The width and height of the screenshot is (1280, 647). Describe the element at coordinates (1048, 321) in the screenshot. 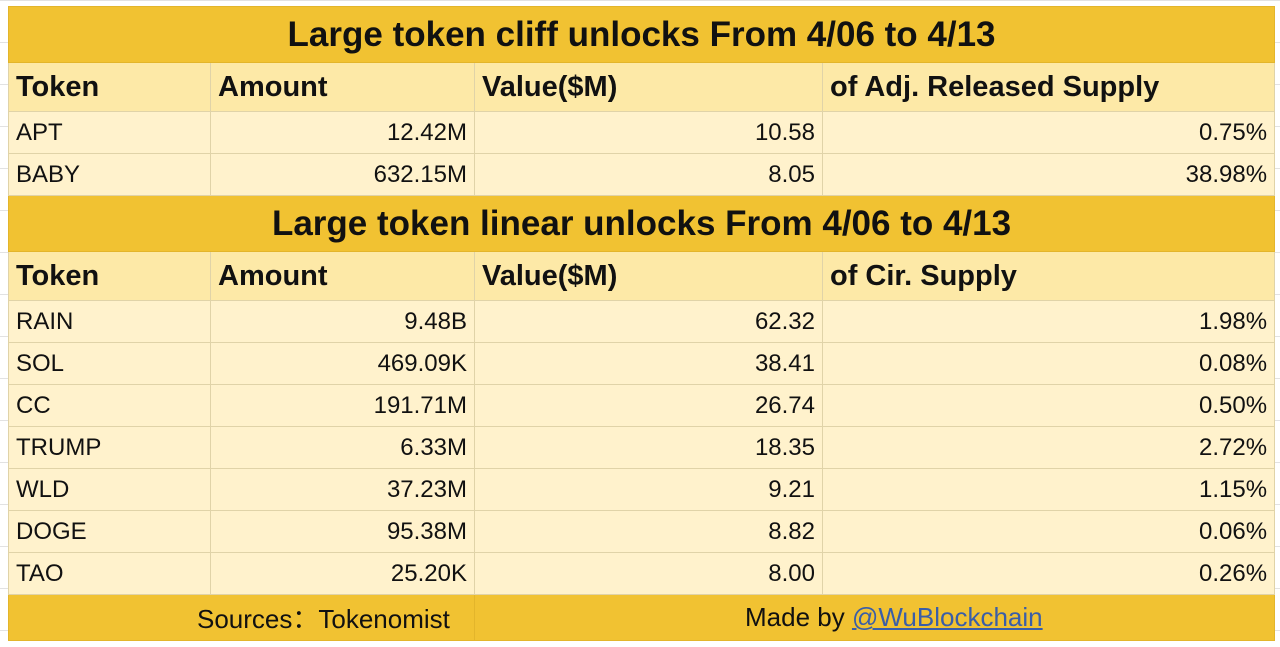

I see `supply-pct-cell: 1.98%` at that location.